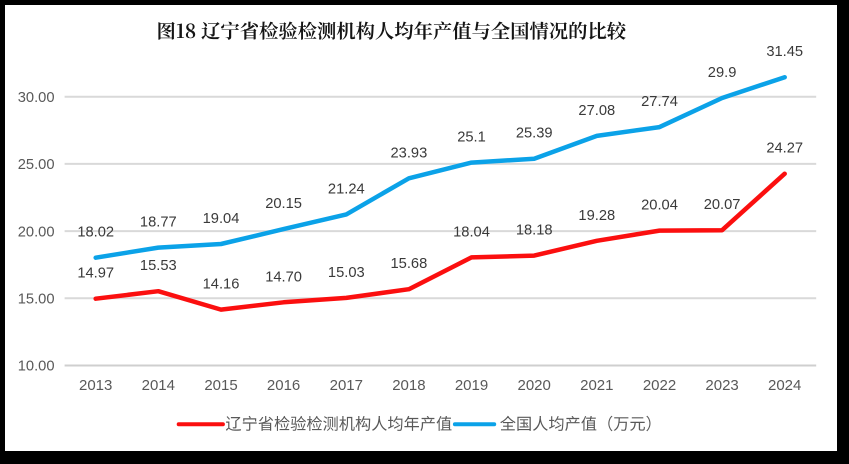 This screenshot has height=464, width=849. Describe the element at coordinates (220, 385) in the screenshot. I see `svg-text: 2015` at that location.